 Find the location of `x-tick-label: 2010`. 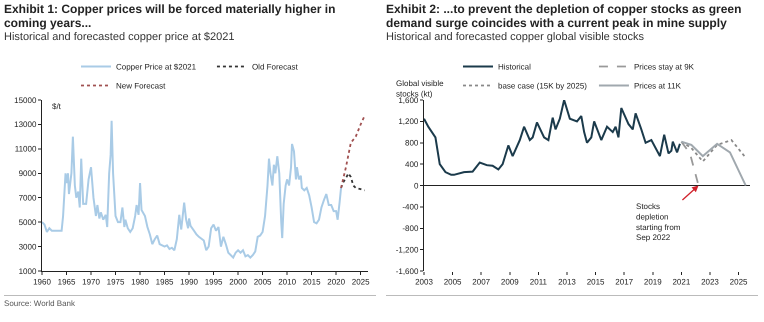

x-tick-label: 2010 is located at coordinates (287, 282).